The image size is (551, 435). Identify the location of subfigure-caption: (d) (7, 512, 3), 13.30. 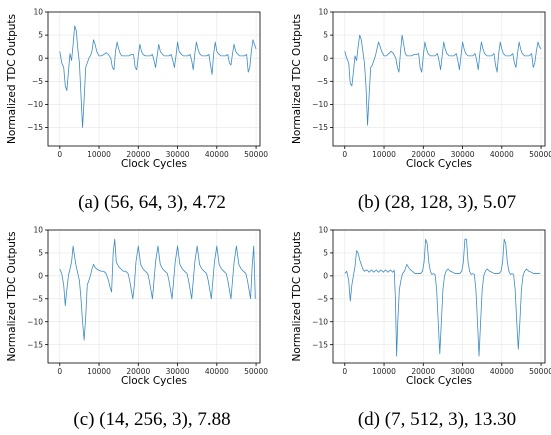
(437, 419).